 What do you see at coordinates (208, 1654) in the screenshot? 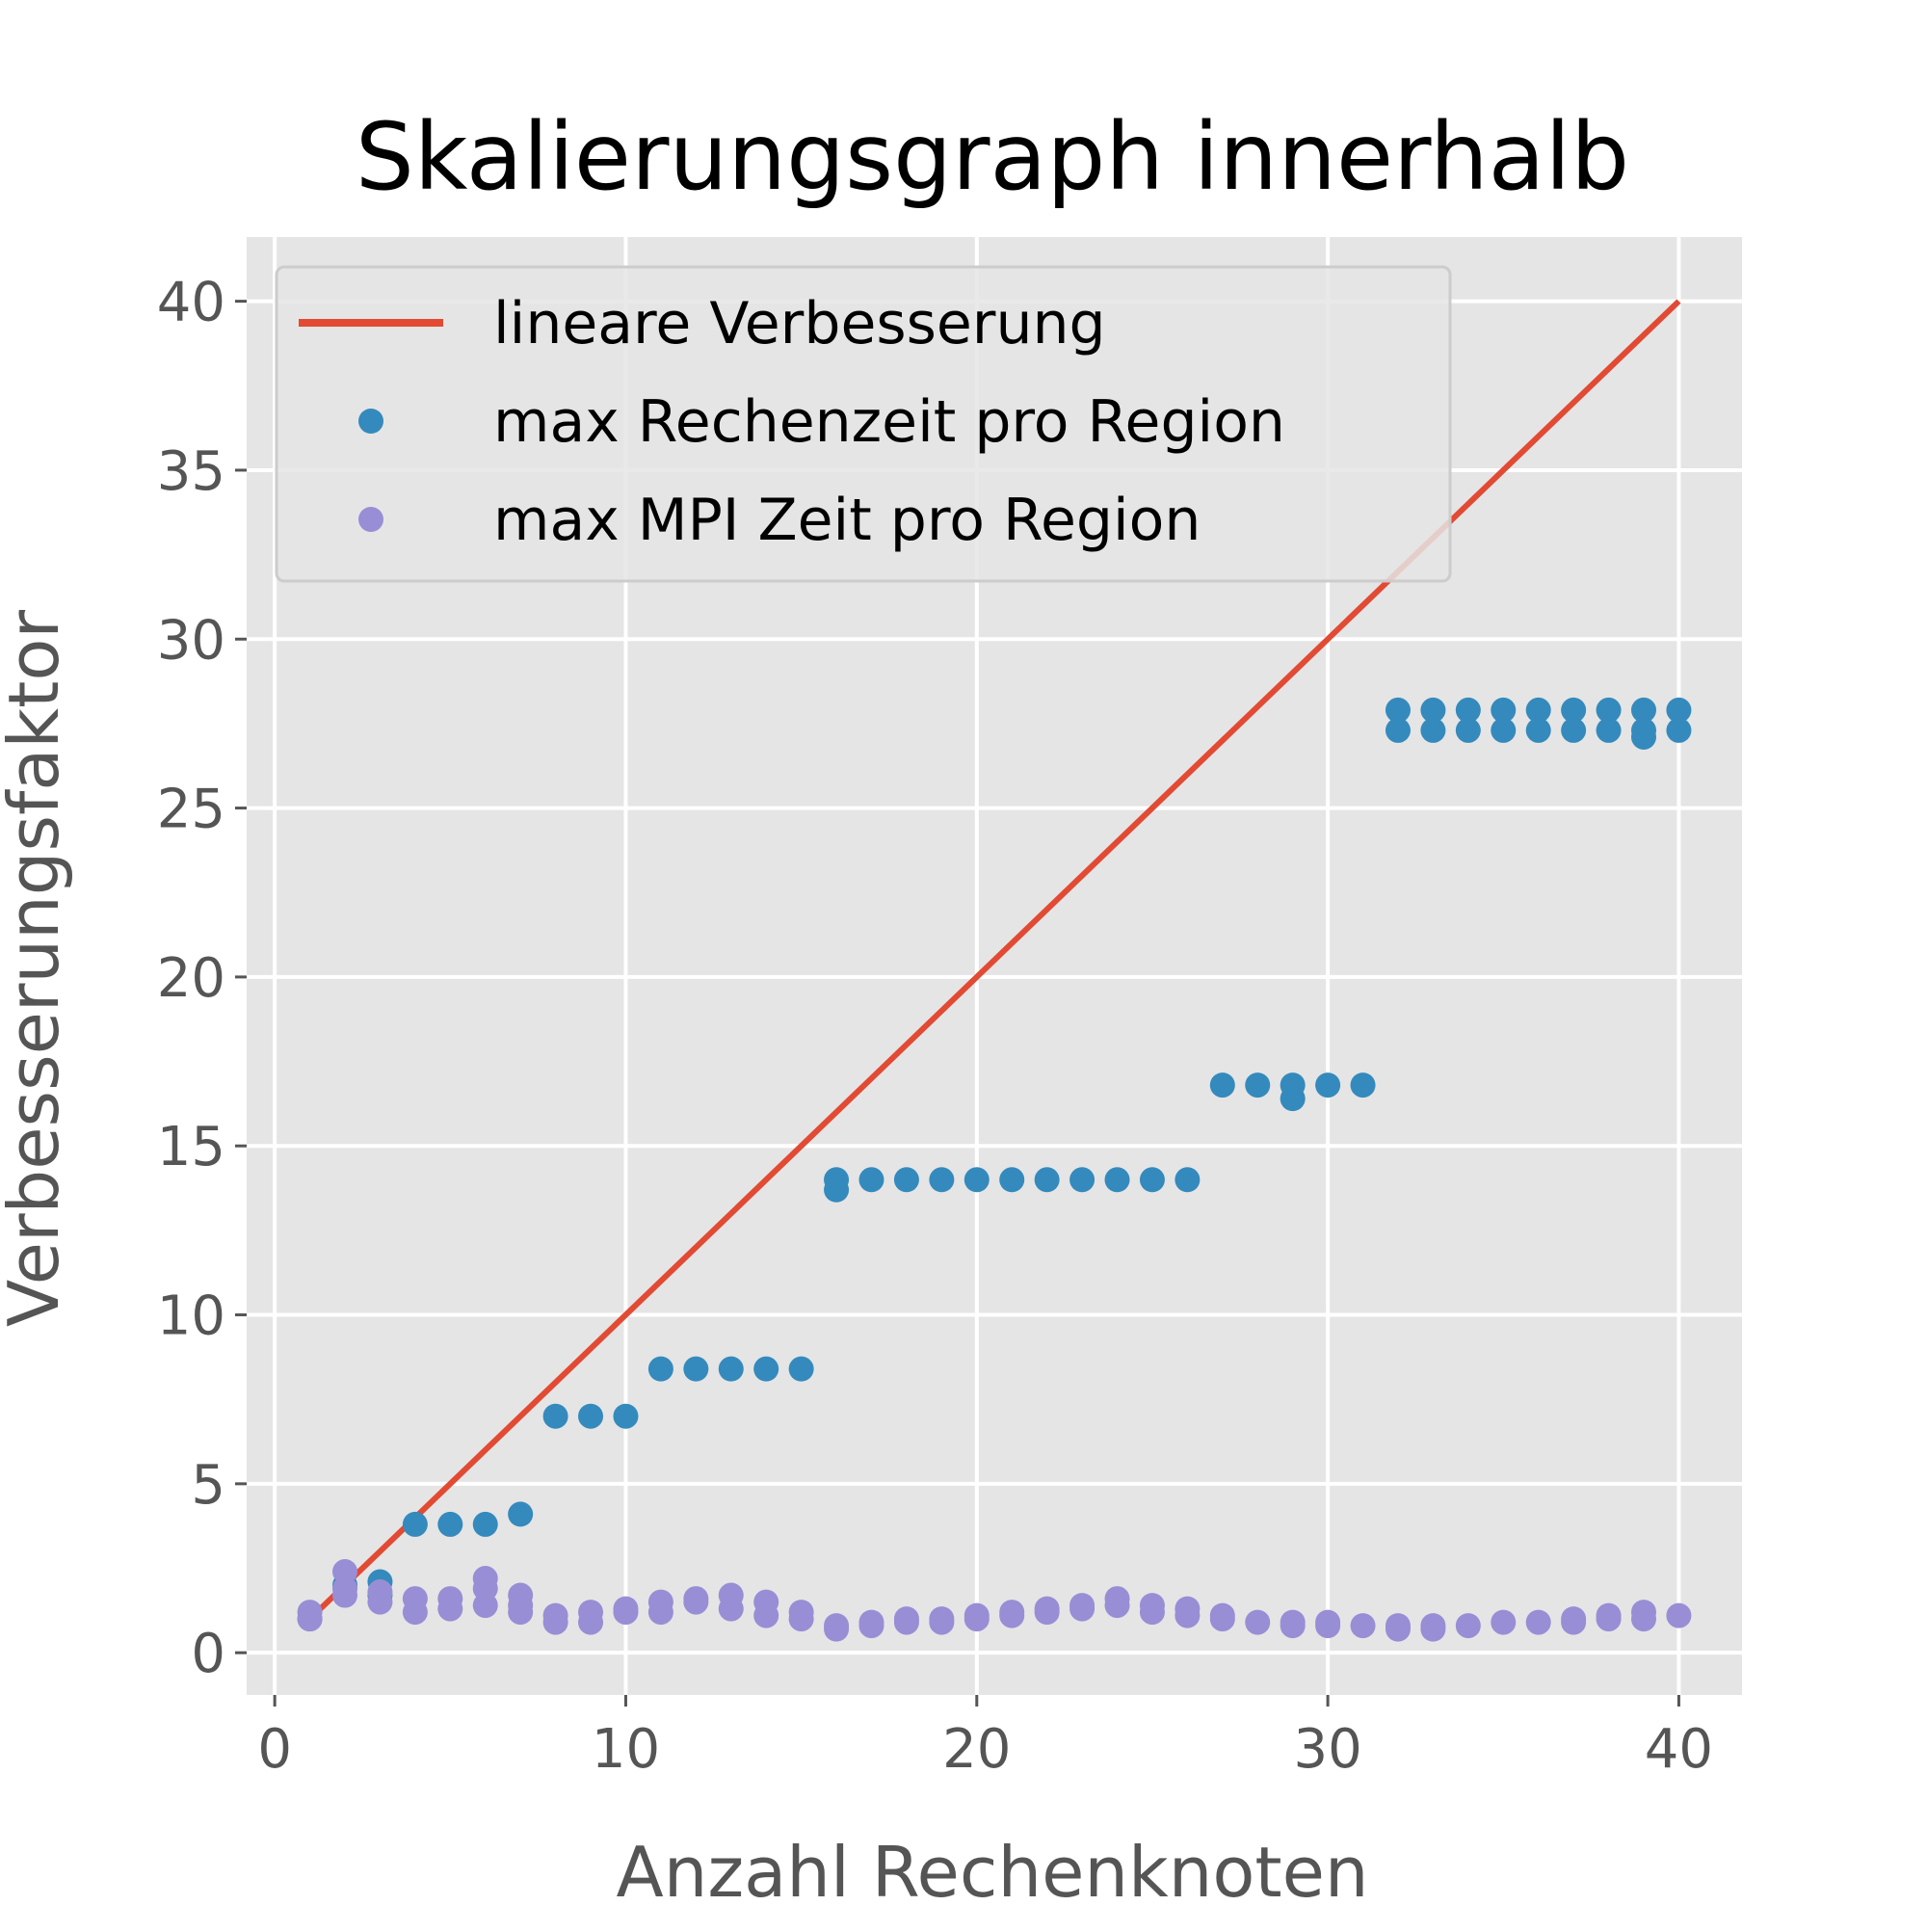
I see `y-tick-label: 0` at bounding box center [208, 1654].